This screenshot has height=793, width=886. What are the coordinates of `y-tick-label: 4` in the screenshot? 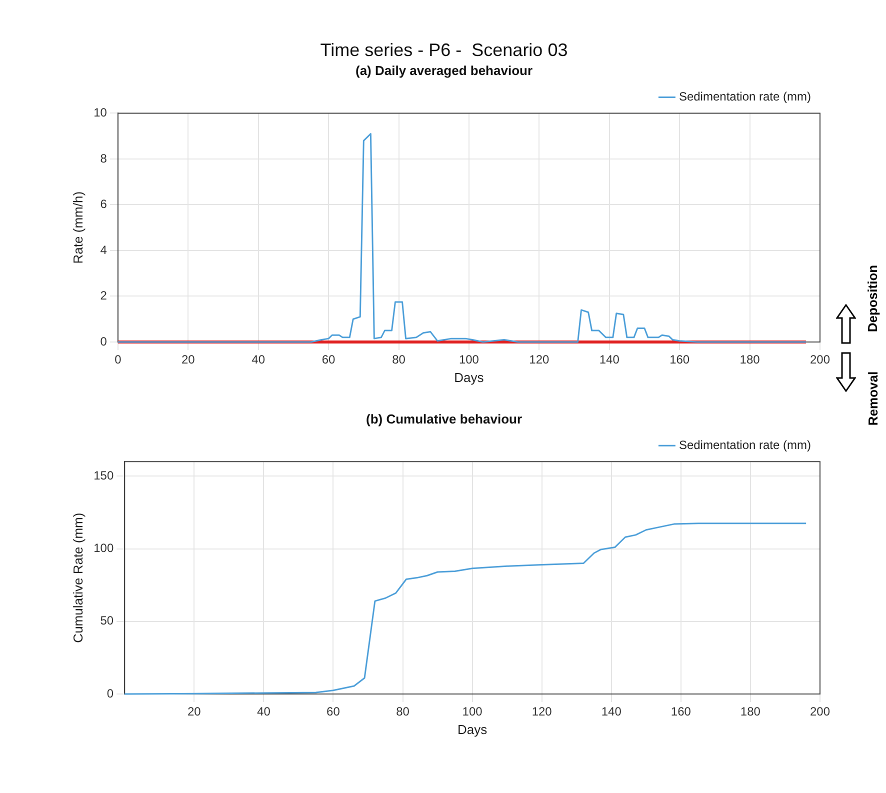 It's located at (104, 249).